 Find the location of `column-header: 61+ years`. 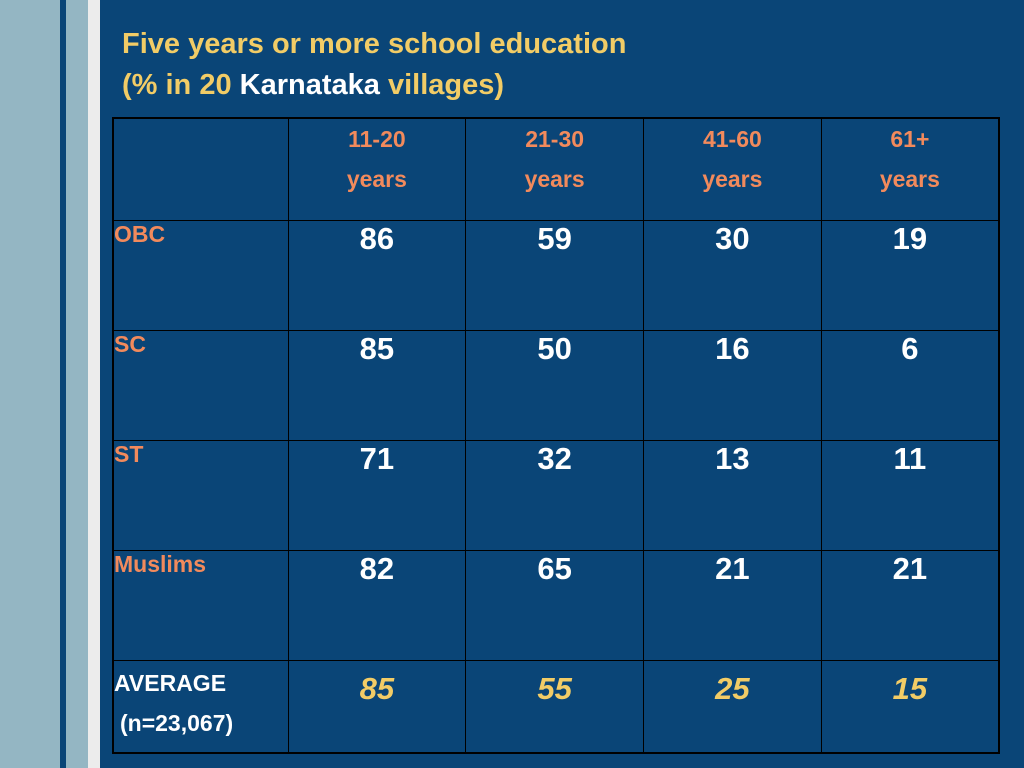

column-header: 61+ years is located at coordinates (910, 169).